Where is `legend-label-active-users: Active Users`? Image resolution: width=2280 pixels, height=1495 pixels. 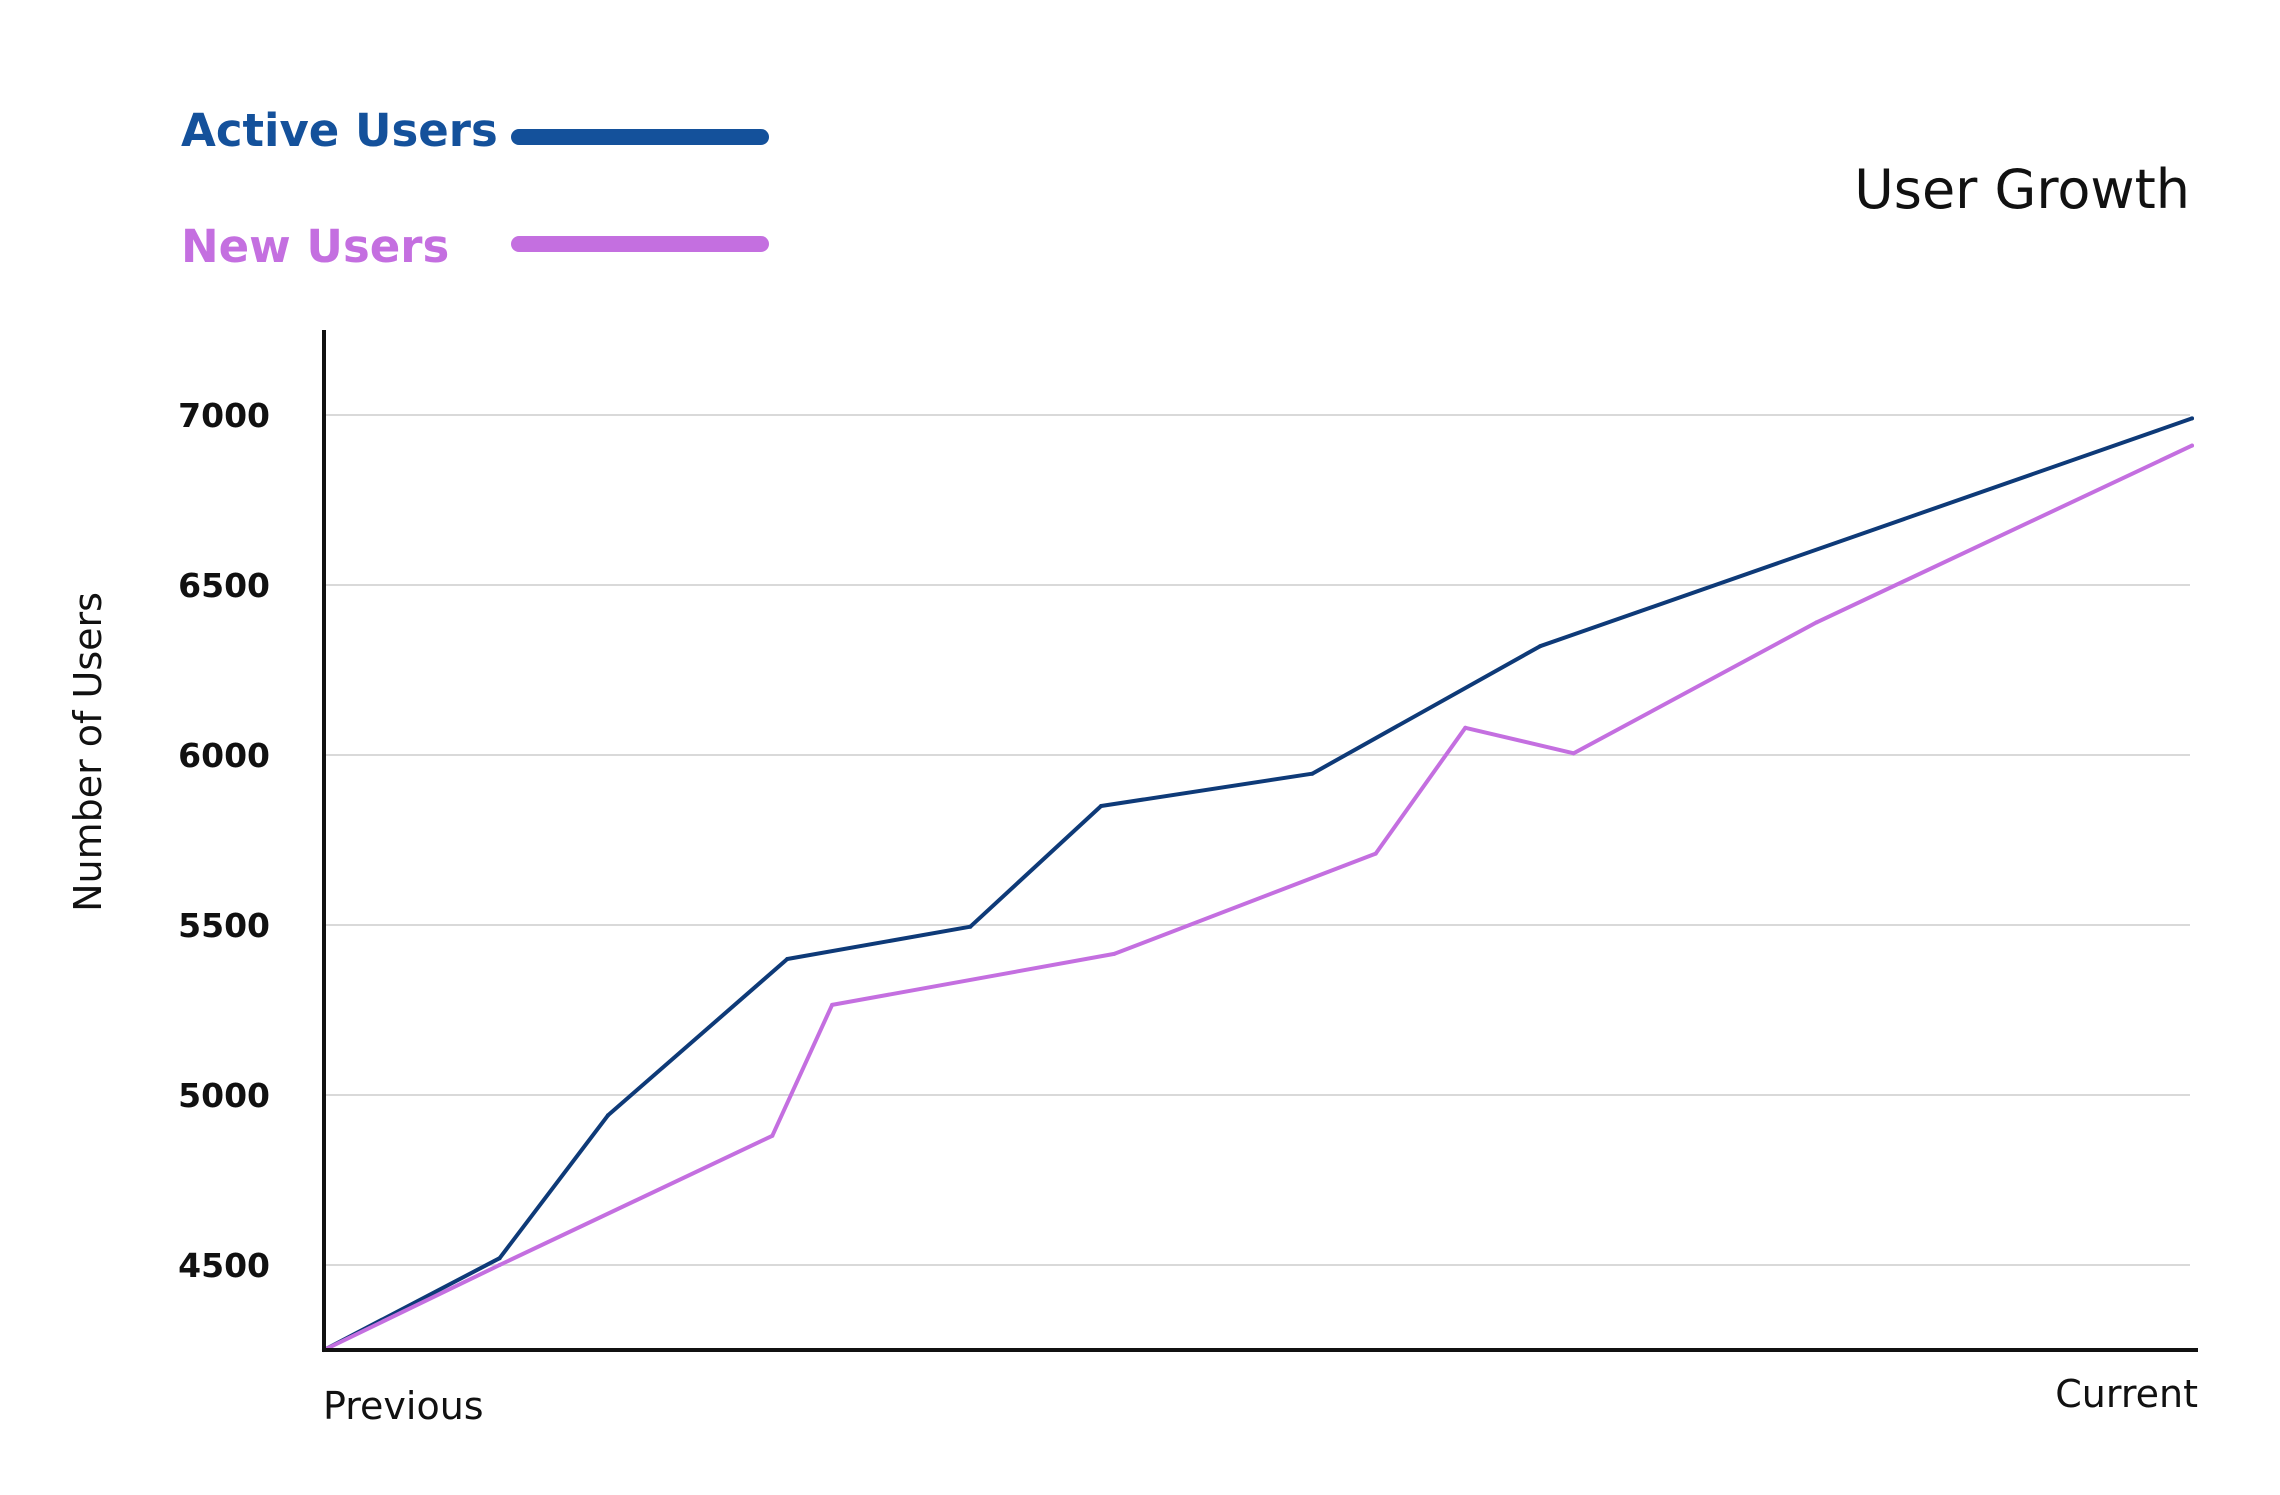
legend-label-active-users: Active Users is located at coordinates (339, 130).